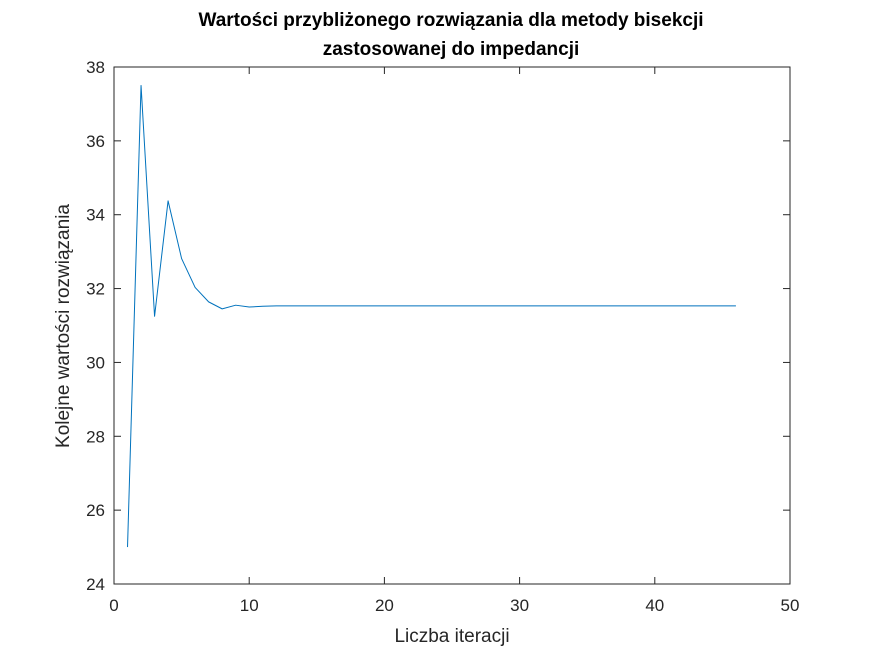  What do you see at coordinates (95, 584) in the screenshot?
I see `y-tick-label: 24` at bounding box center [95, 584].